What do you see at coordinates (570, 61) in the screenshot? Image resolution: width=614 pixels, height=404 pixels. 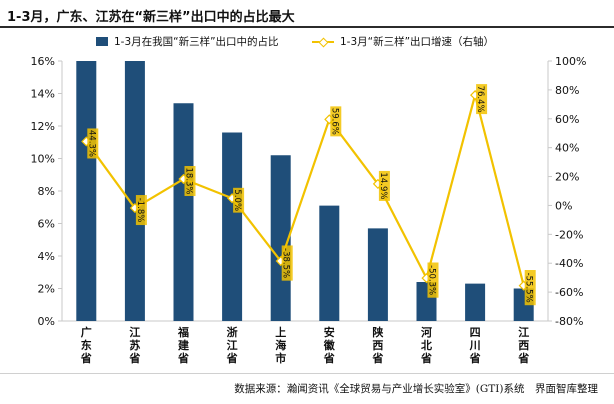 I see `right-tick-label: 100%` at bounding box center [570, 61].